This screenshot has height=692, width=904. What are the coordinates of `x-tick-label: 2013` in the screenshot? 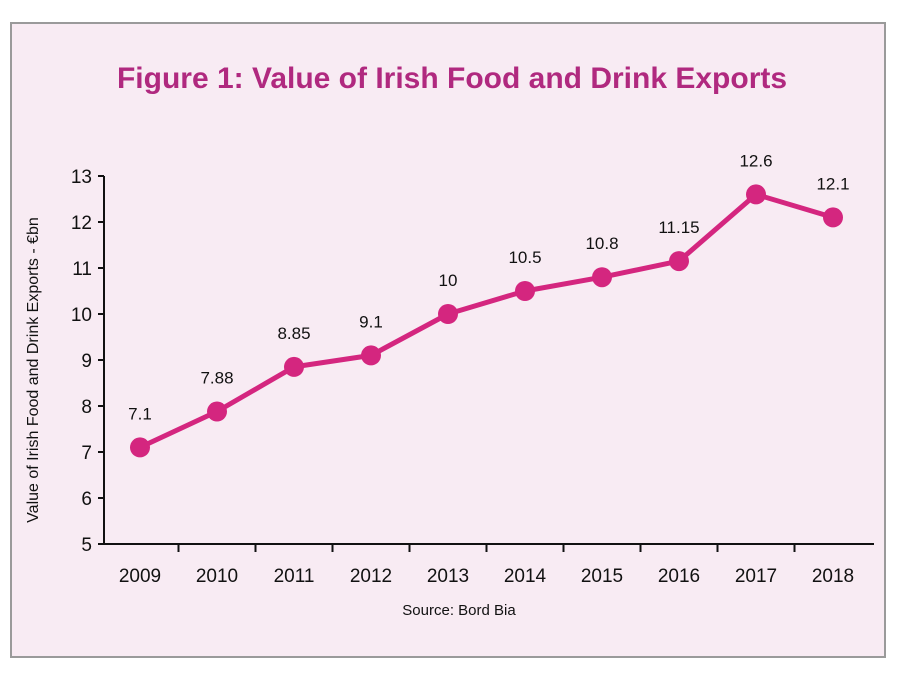 It's located at (448, 576).